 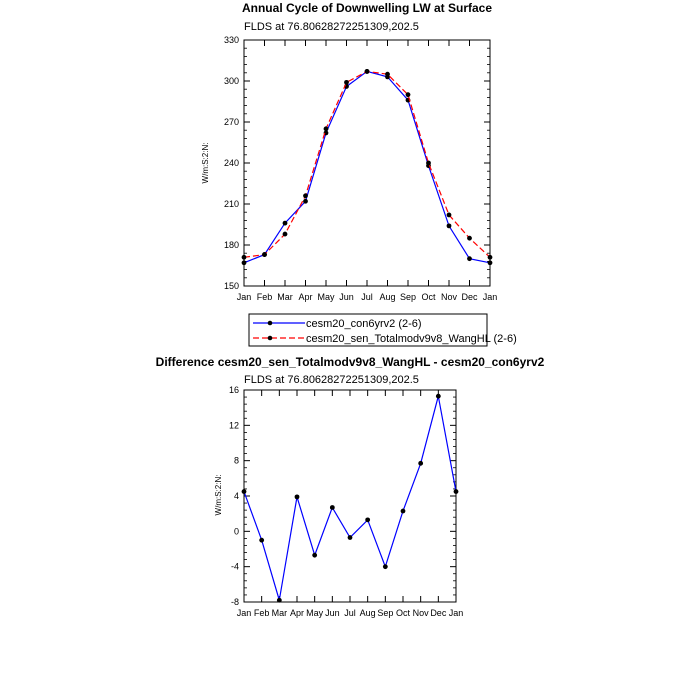 What do you see at coordinates (231, 286) in the screenshot?
I see `chart1-ytick-label: 150` at bounding box center [231, 286].